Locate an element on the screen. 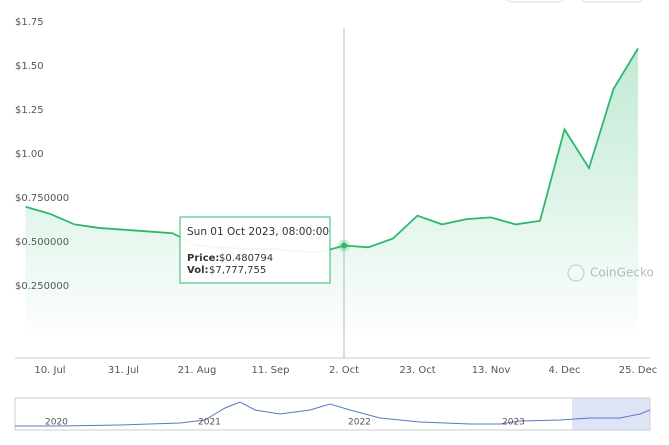 The width and height of the screenshot is (669, 445). tooltip-date: Sun 01 Oct 2023, 08:00:00 is located at coordinates (258, 232).